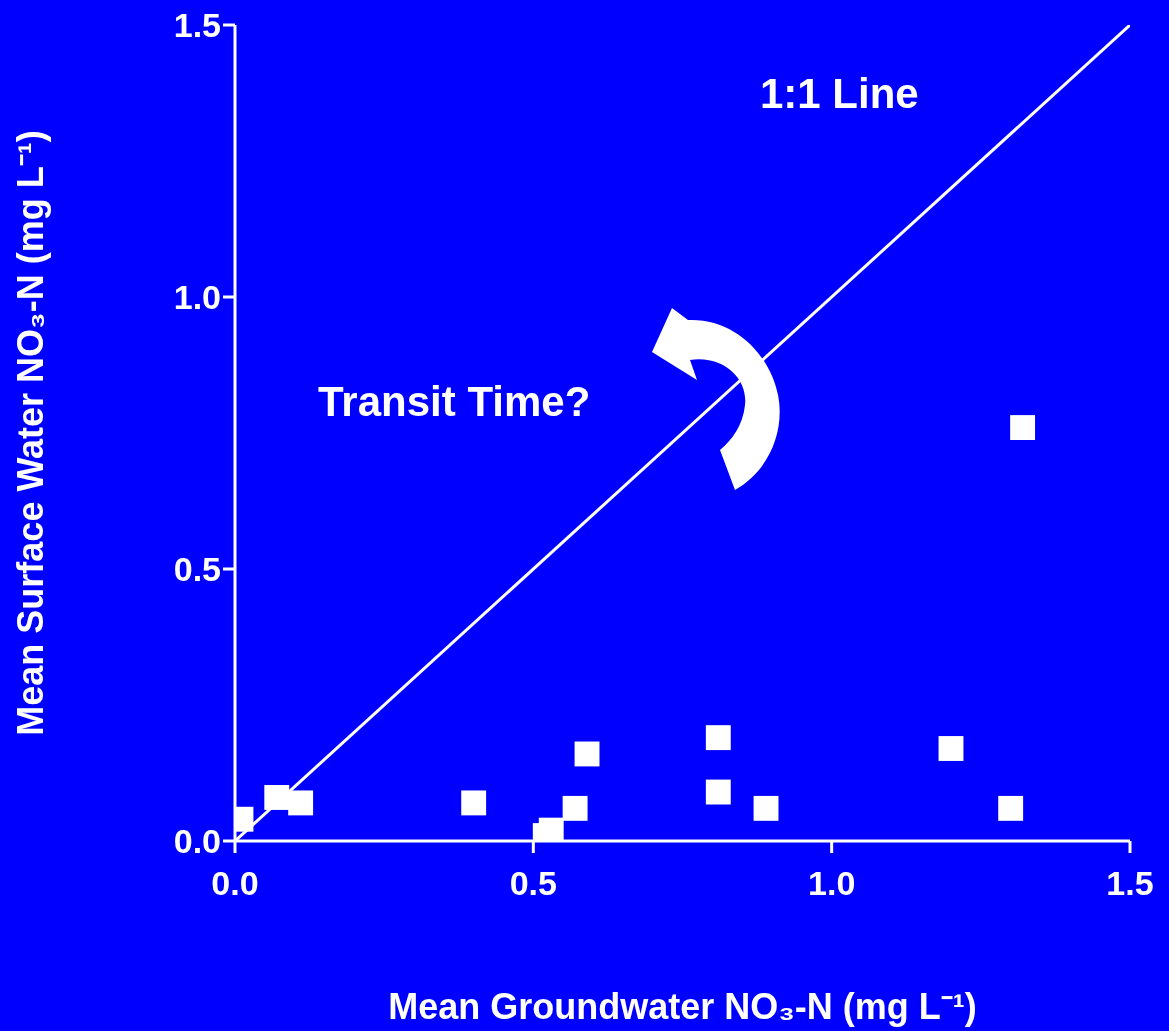 The width and height of the screenshot is (1169, 1031). I want to click on x-axis-title: Mean Groundwater NO₃-N (mg L⁻¹), so click(682, 1006).